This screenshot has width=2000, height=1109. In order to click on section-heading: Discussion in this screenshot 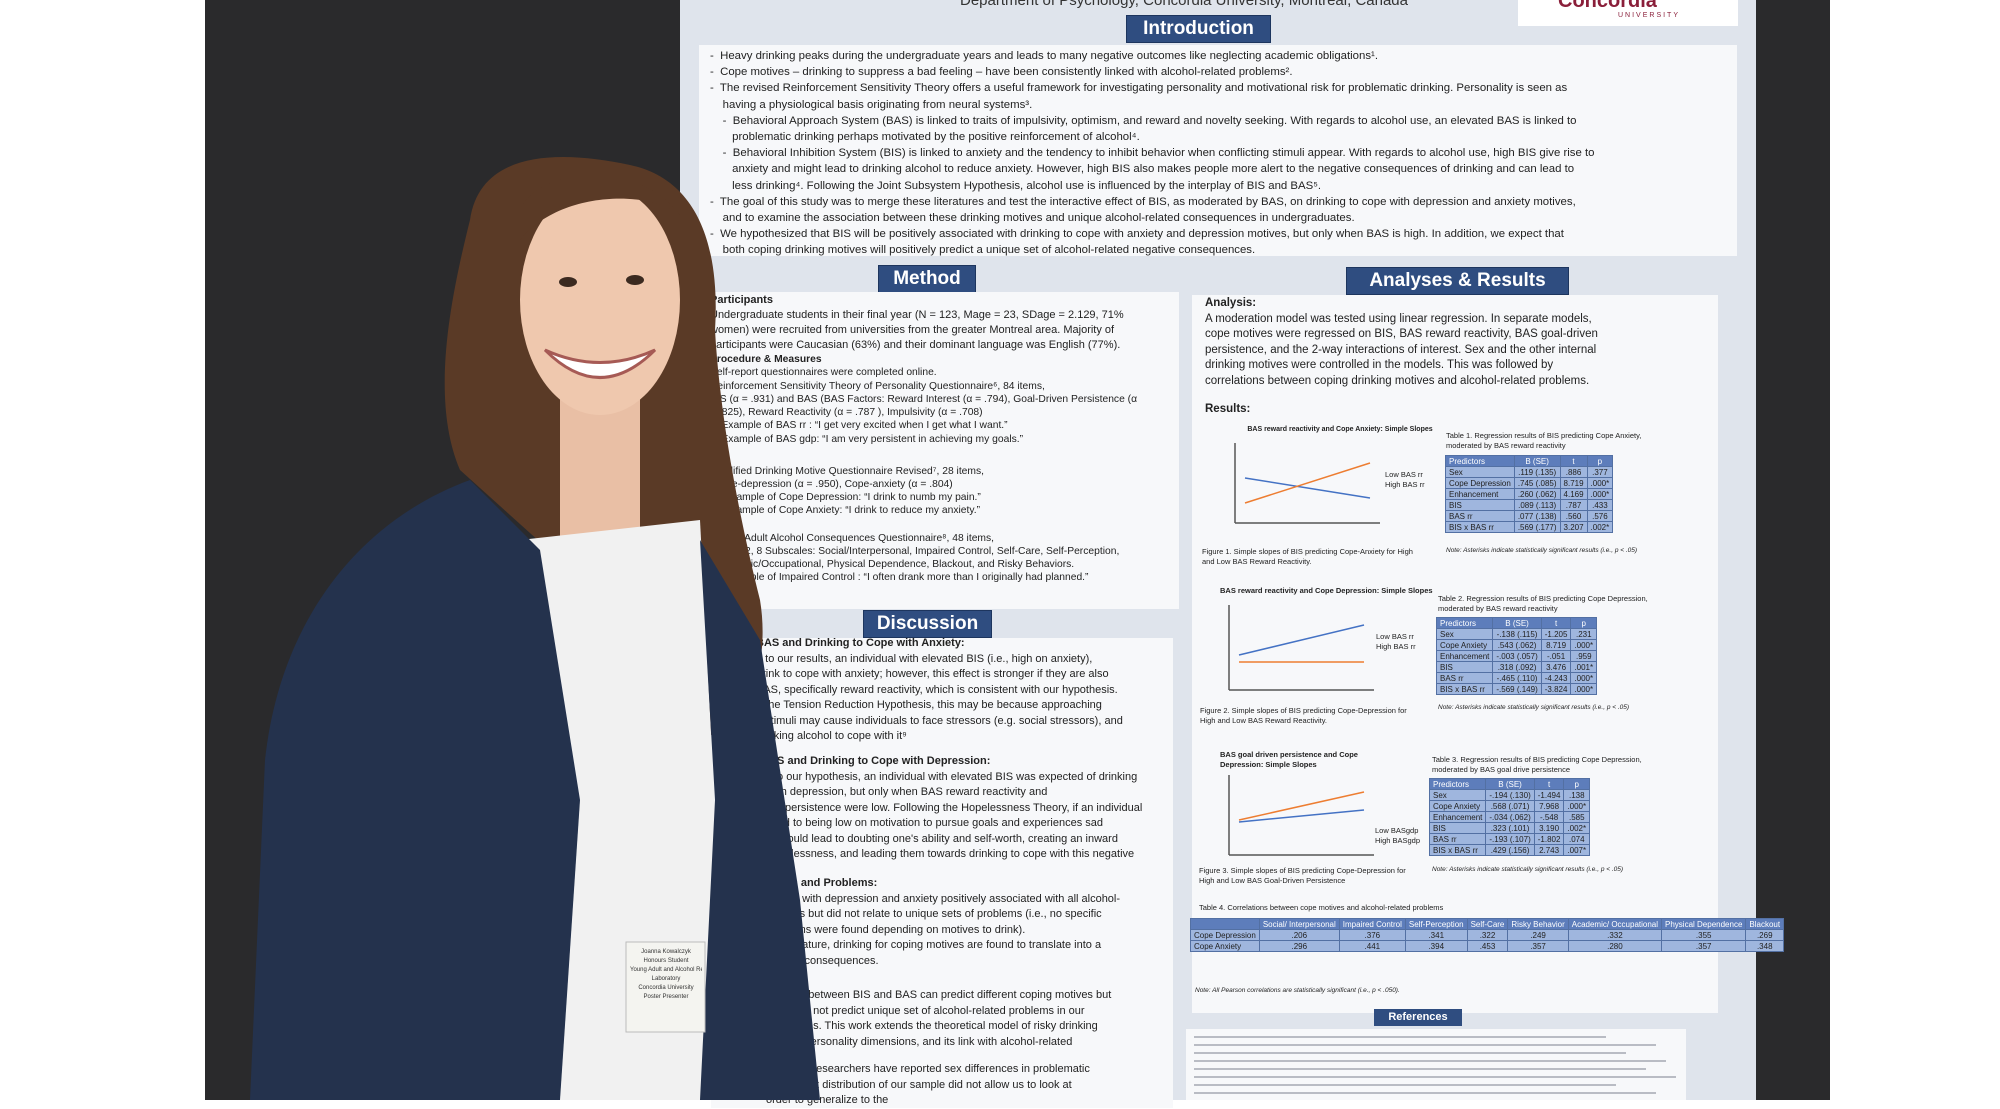, I will do `click(927, 624)`.